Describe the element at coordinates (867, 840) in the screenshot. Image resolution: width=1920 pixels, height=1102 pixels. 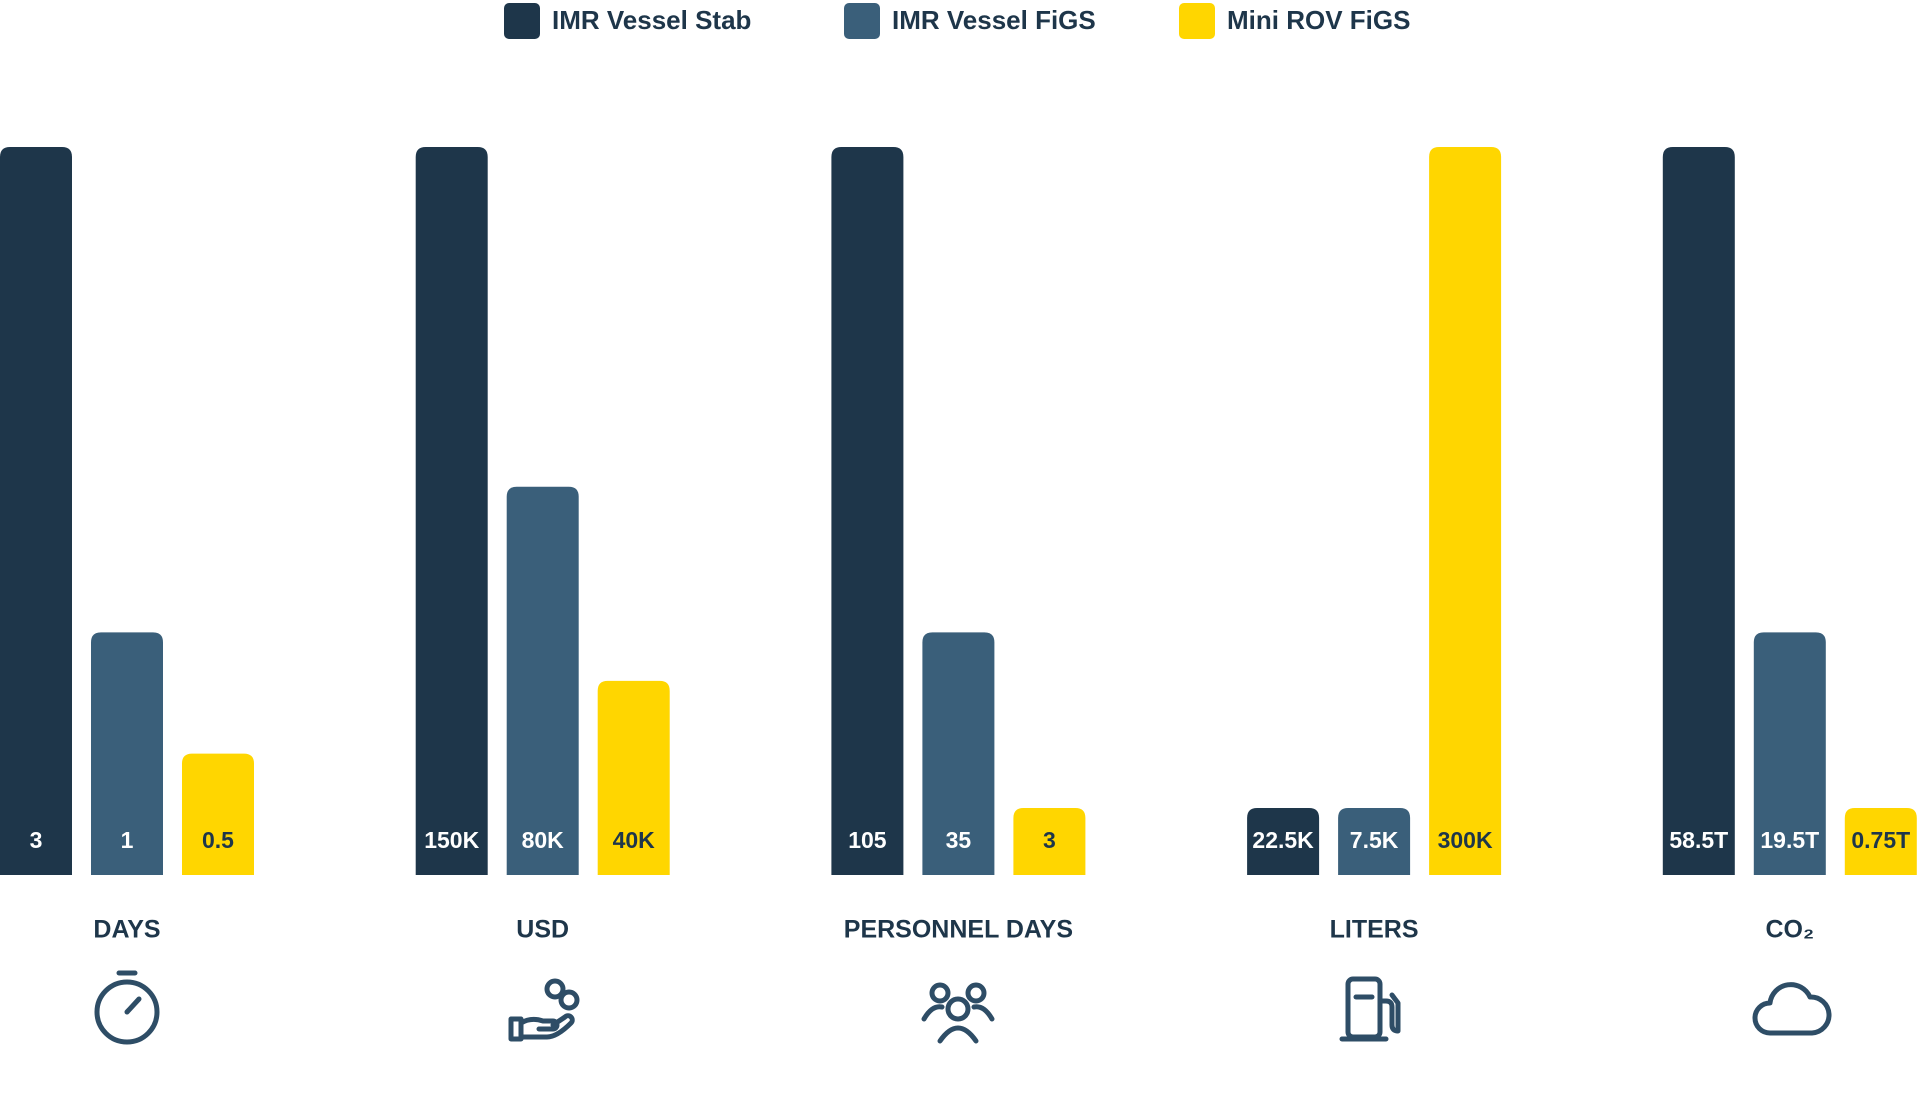
I see `value-label: 105` at that location.